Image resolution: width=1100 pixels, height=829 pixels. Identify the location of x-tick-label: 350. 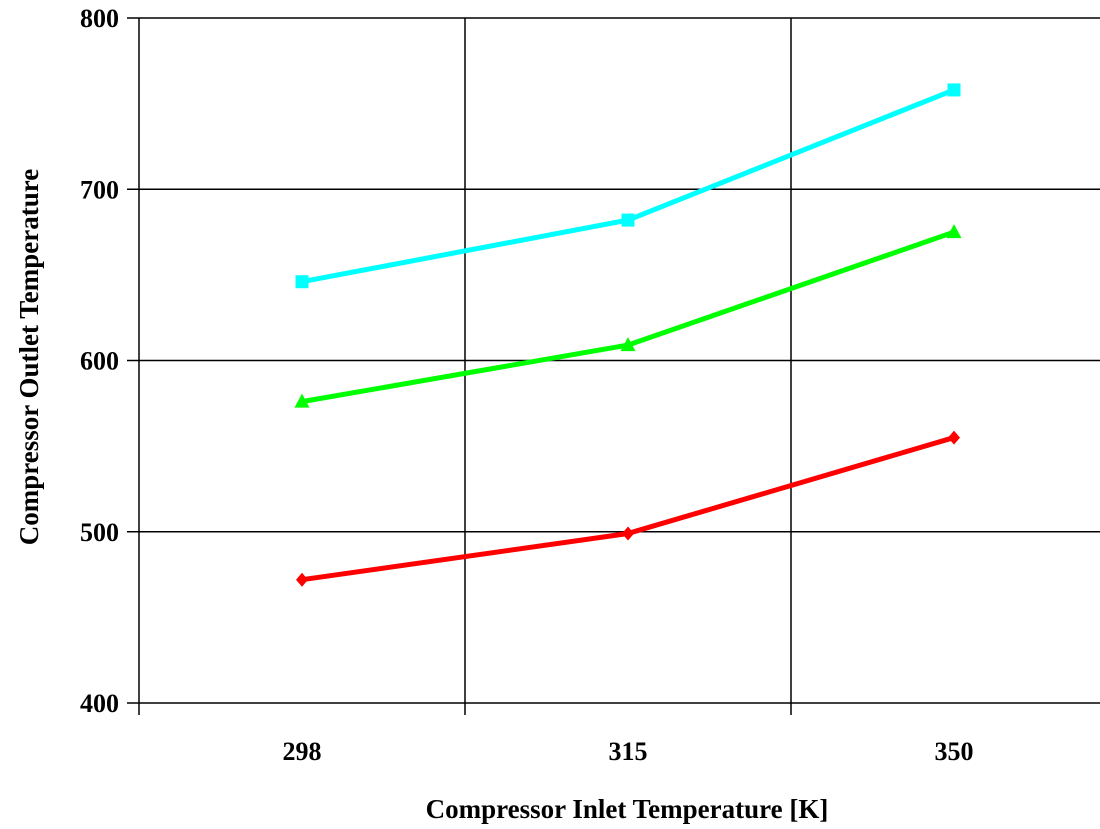
(954, 751).